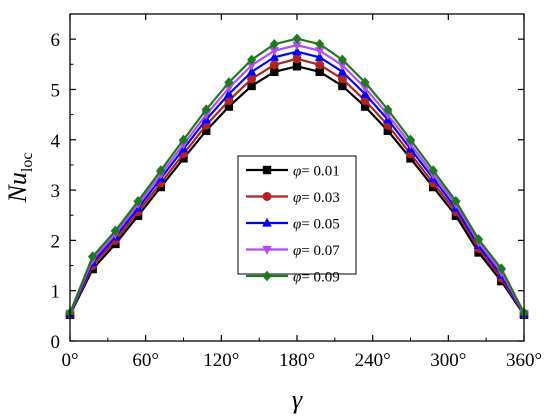 This screenshot has width=550, height=417. What do you see at coordinates (448, 360) in the screenshot?
I see `x-tick-label: 300°` at bounding box center [448, 360].